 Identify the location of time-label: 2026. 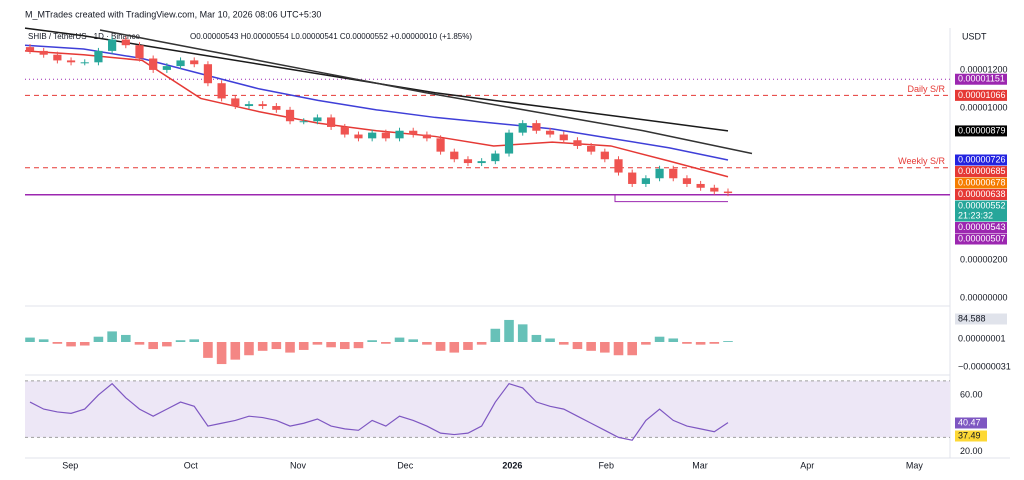
(512, 465).